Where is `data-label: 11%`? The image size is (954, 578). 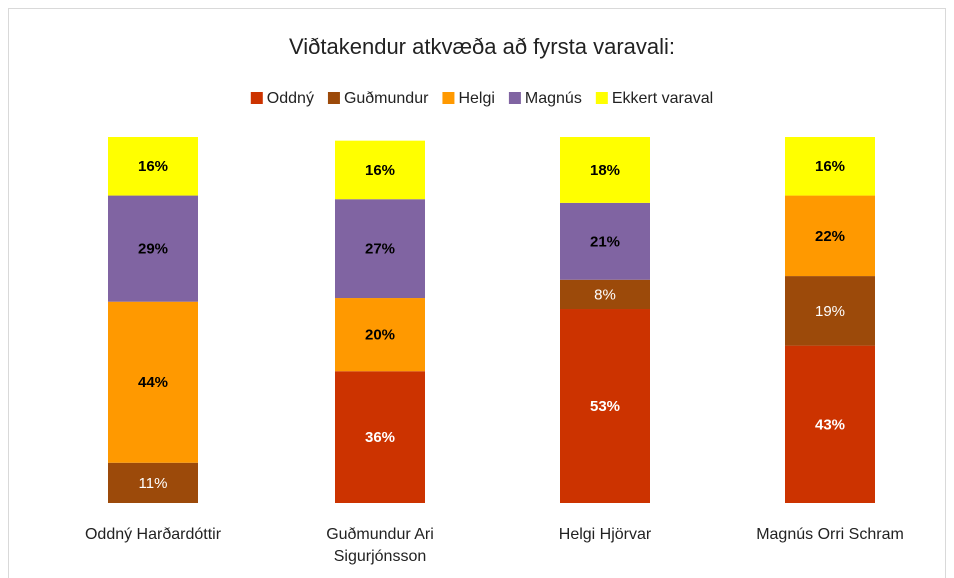 data-label: 11% is located at coordinates (153, 483).